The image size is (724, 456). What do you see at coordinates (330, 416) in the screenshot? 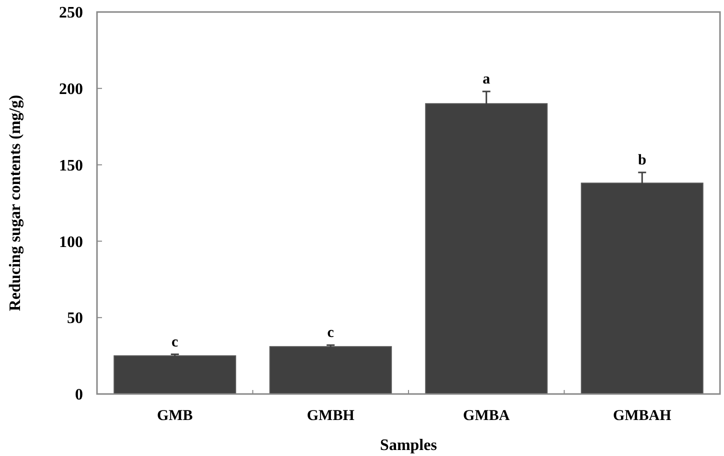
I see `x-tick-label: GMBH` at bounding box center [330, 416].